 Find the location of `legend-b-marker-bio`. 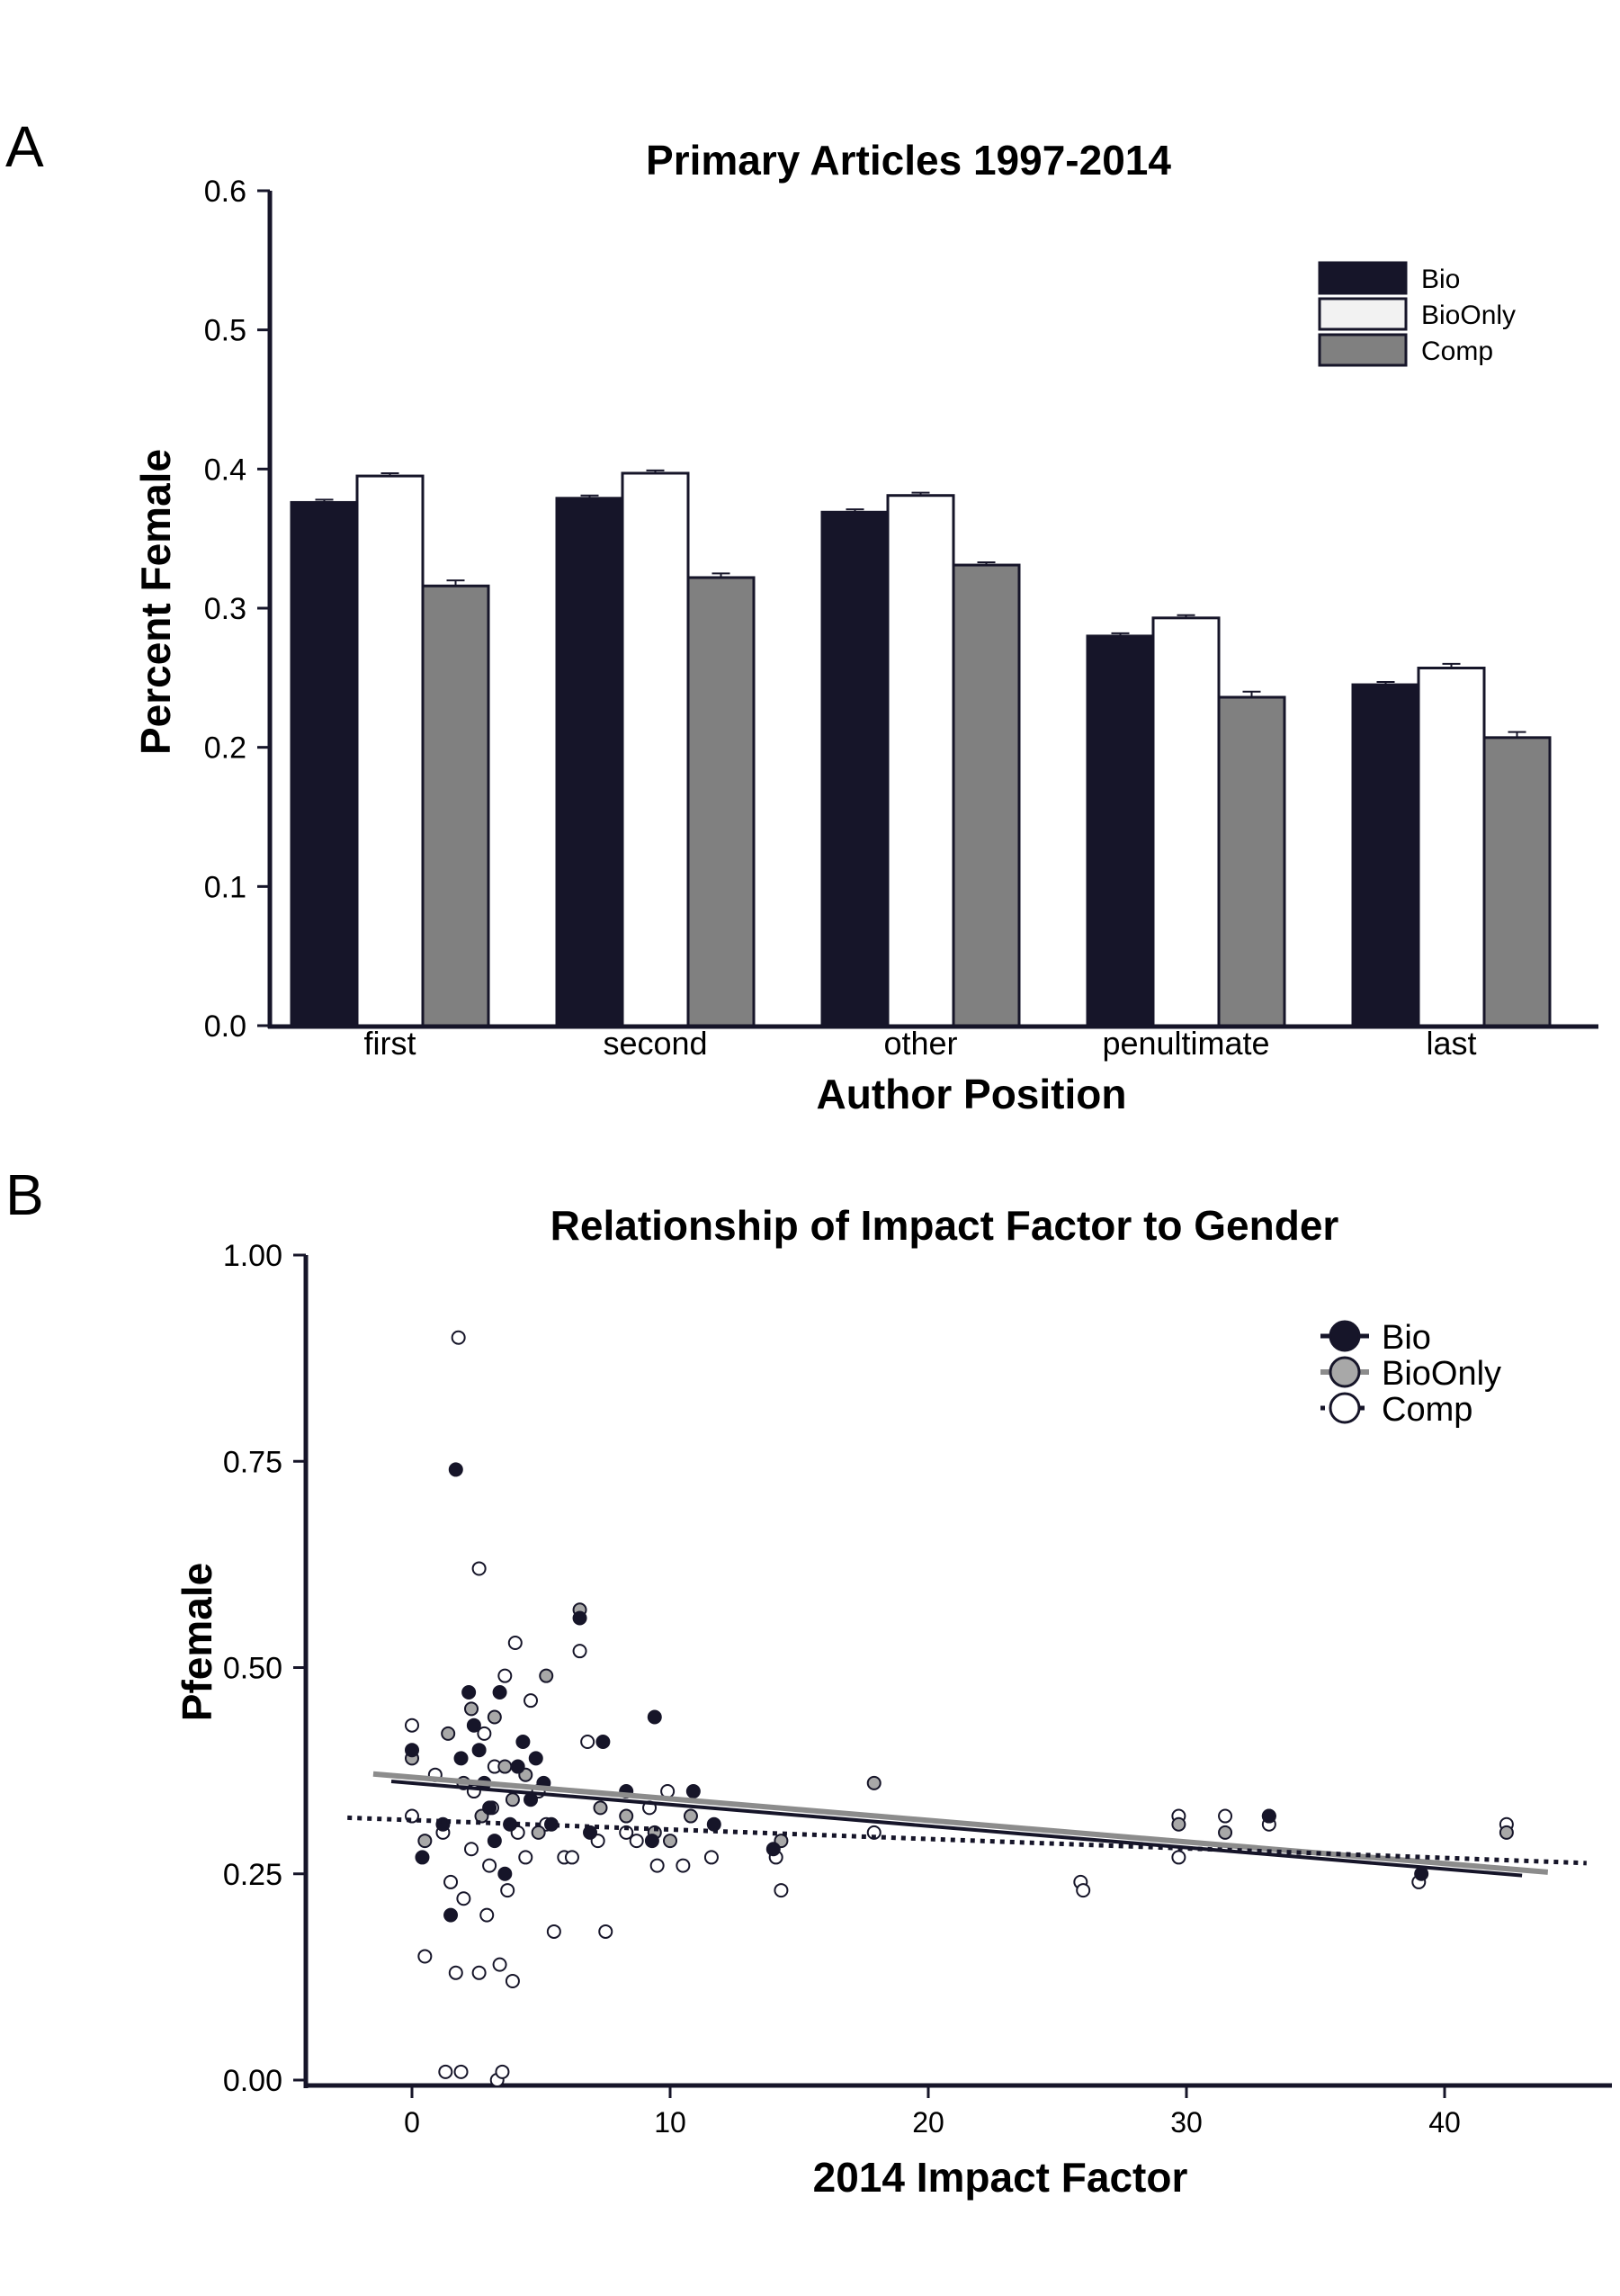

legend-b-marker-bio is located at coordinates (1345, 1336).